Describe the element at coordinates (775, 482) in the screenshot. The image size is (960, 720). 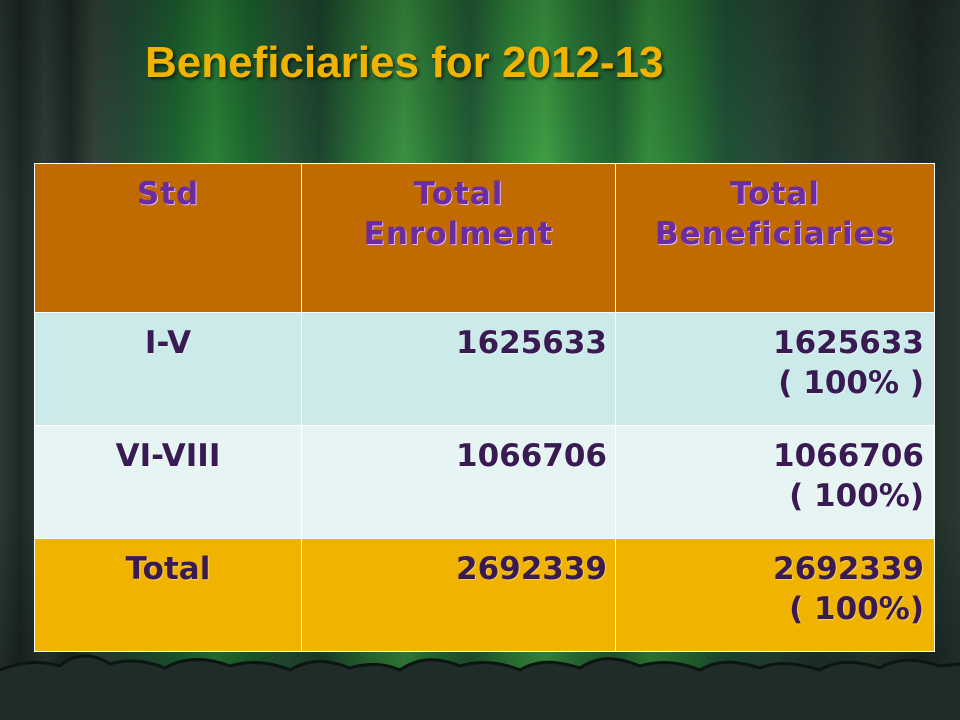
I see `cell-beneficiaries: 1066706 ( 100%)` at that location.